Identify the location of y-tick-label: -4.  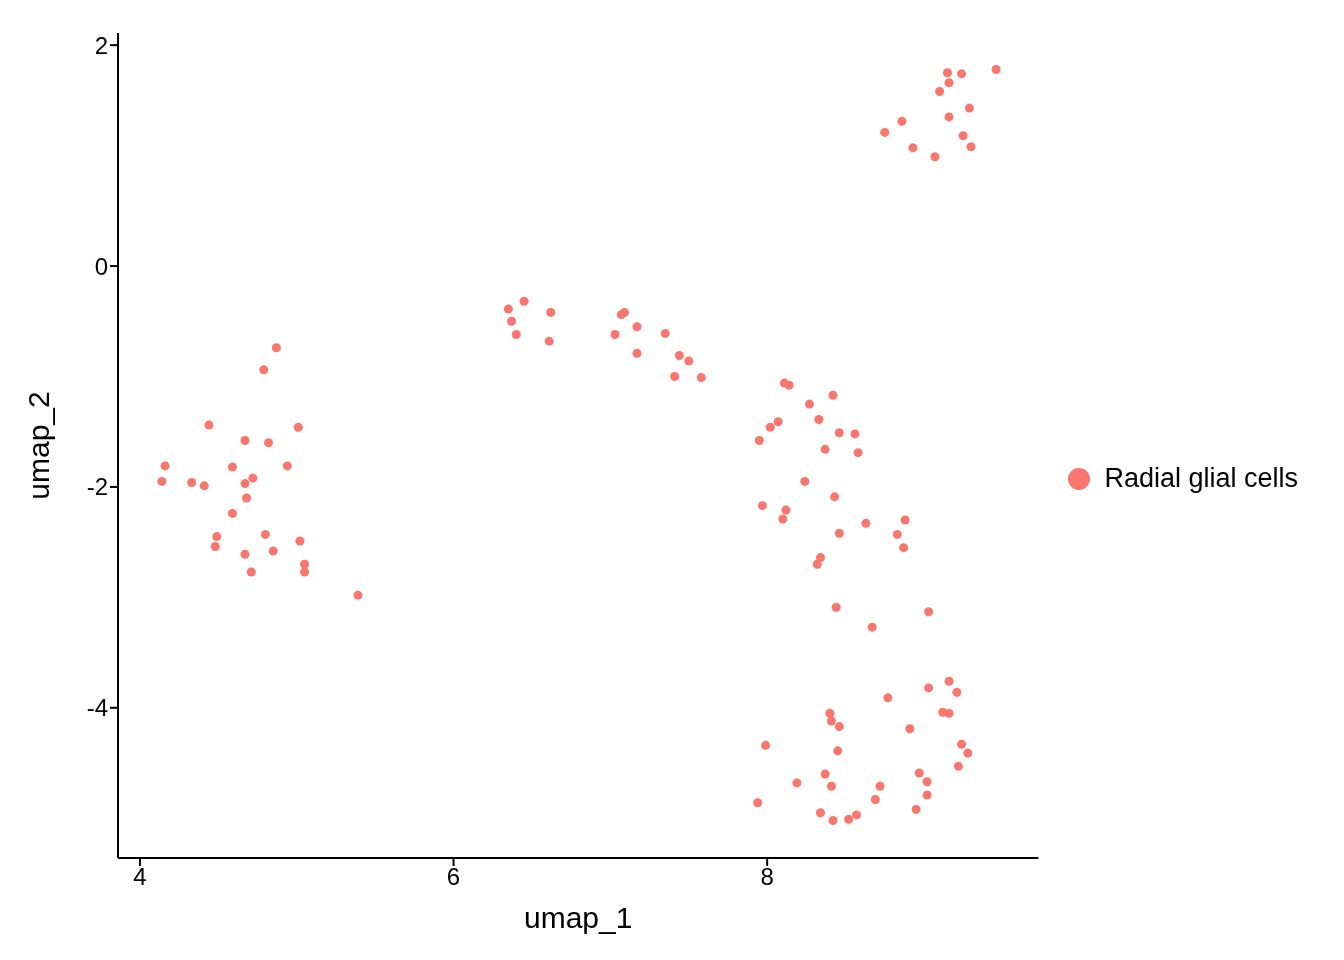
(97, 708).